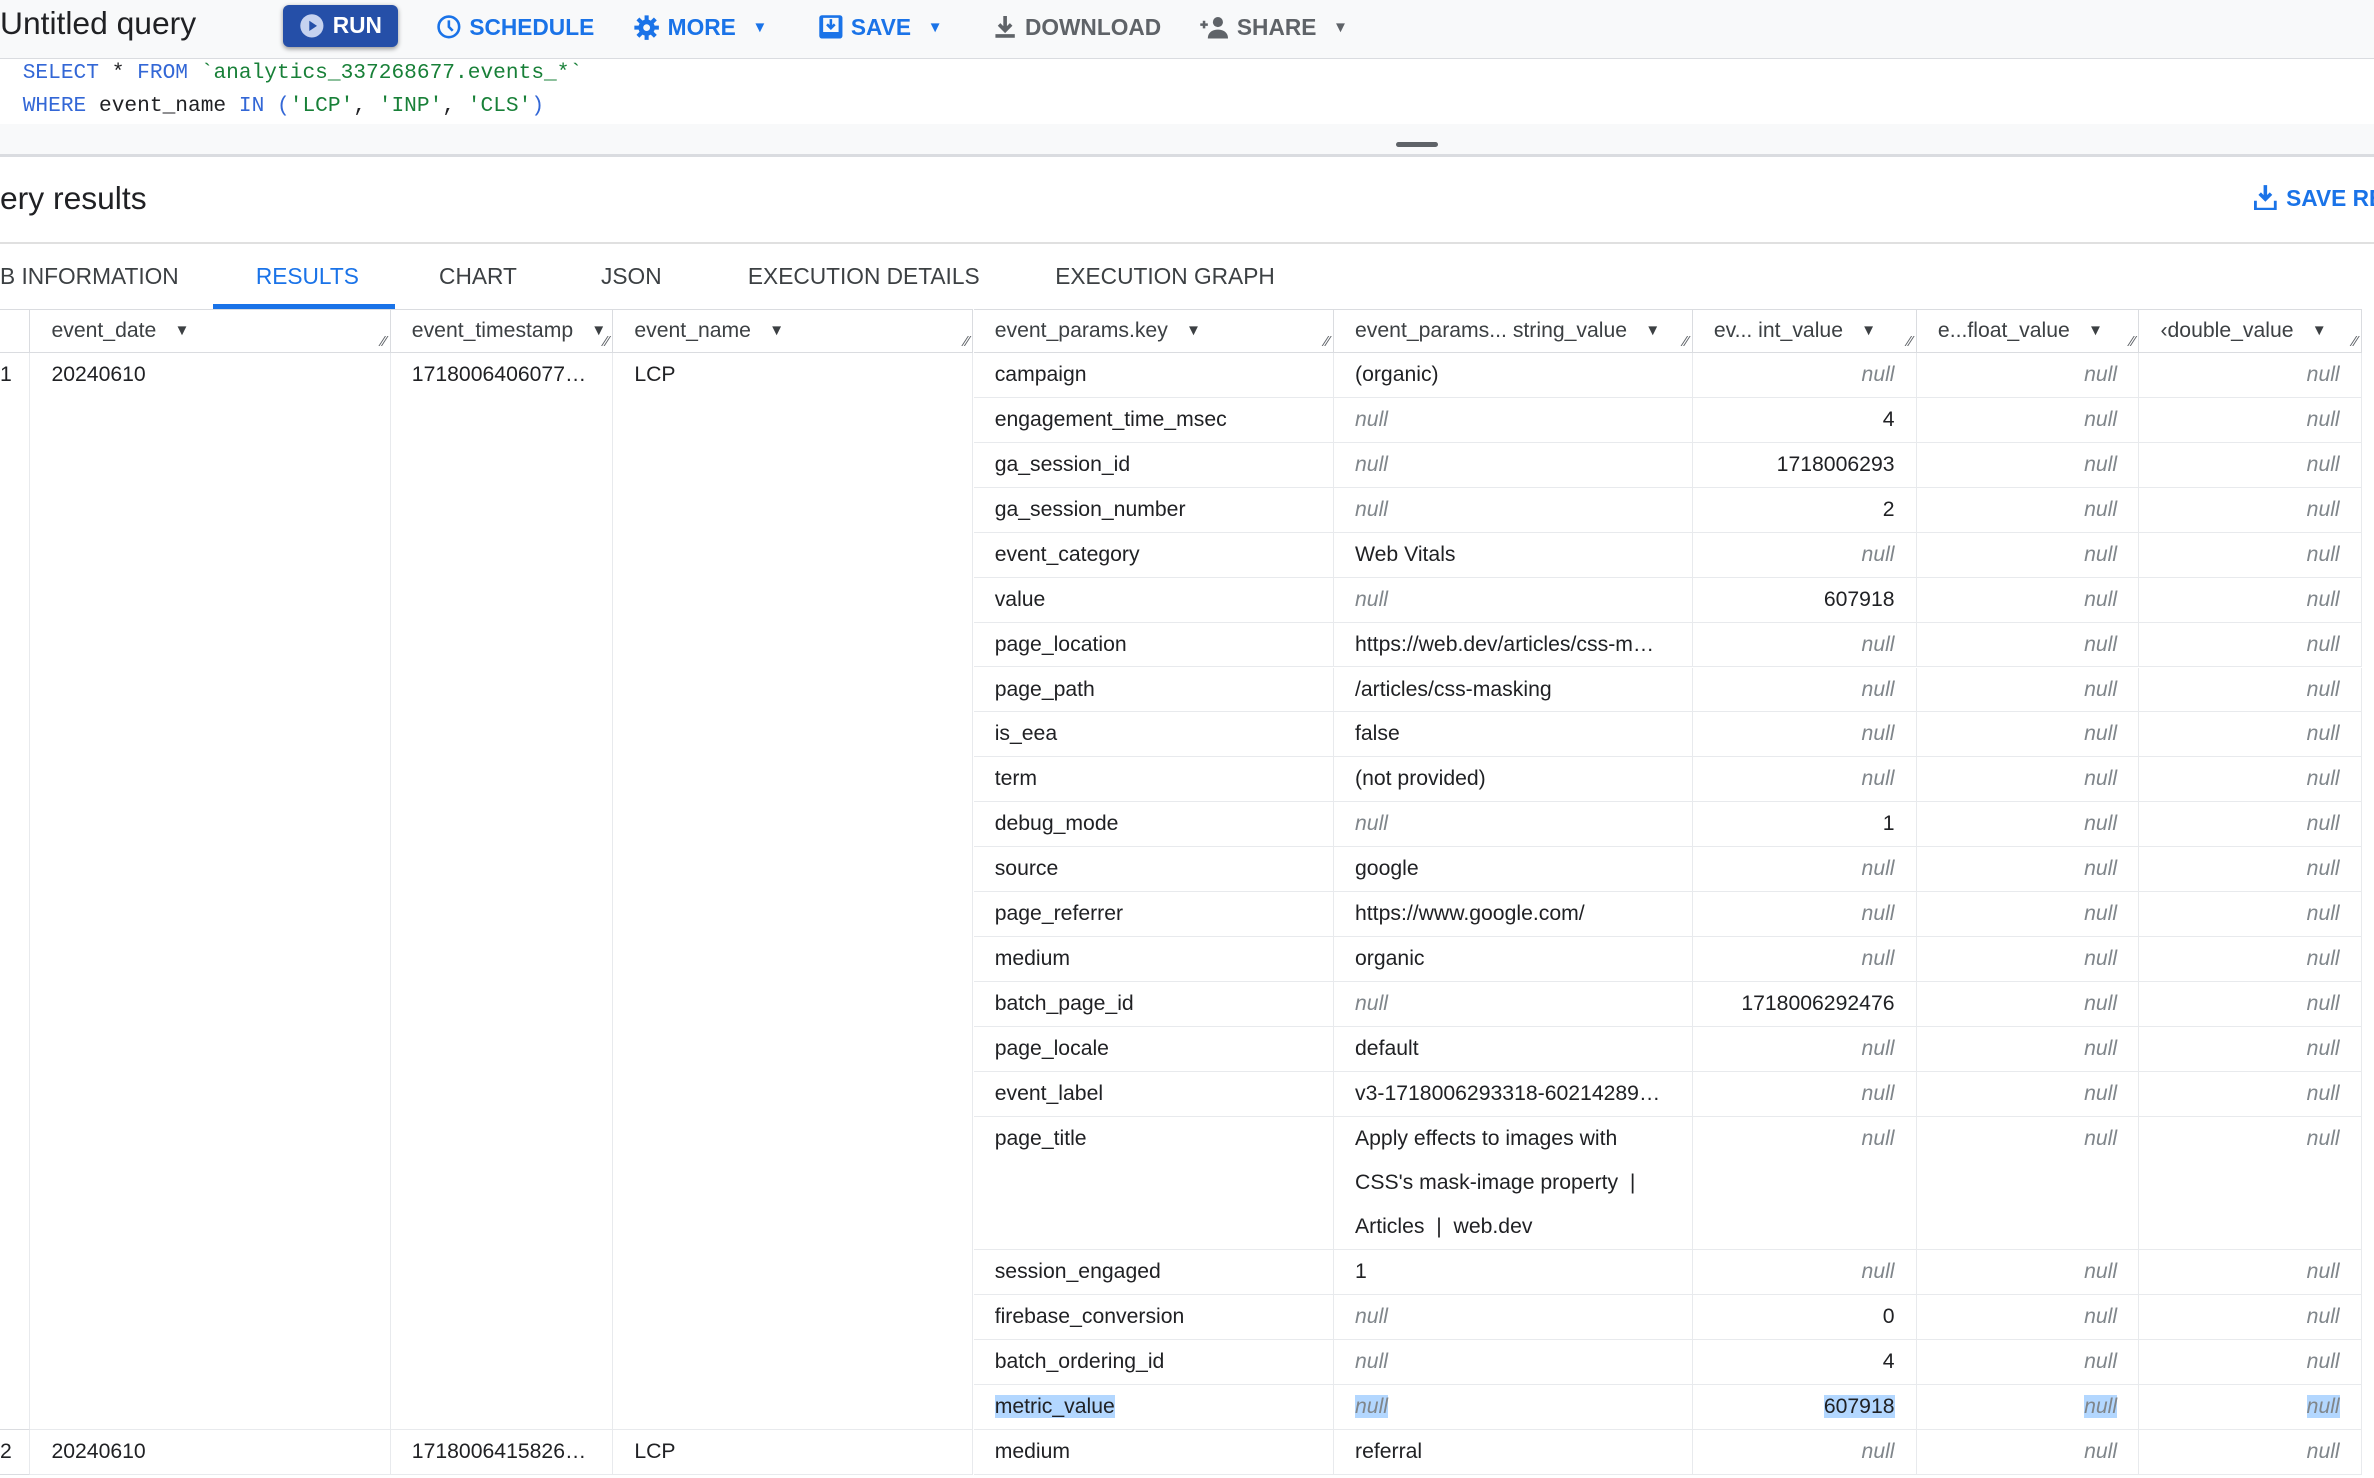 Image resolution: width=2374 pixels, height=1478 pixels. What do you see at coordinates (89, 276) in the screenshot?
I see `tab-job-information: B INFORMATION` at bounding box center [89, 276].